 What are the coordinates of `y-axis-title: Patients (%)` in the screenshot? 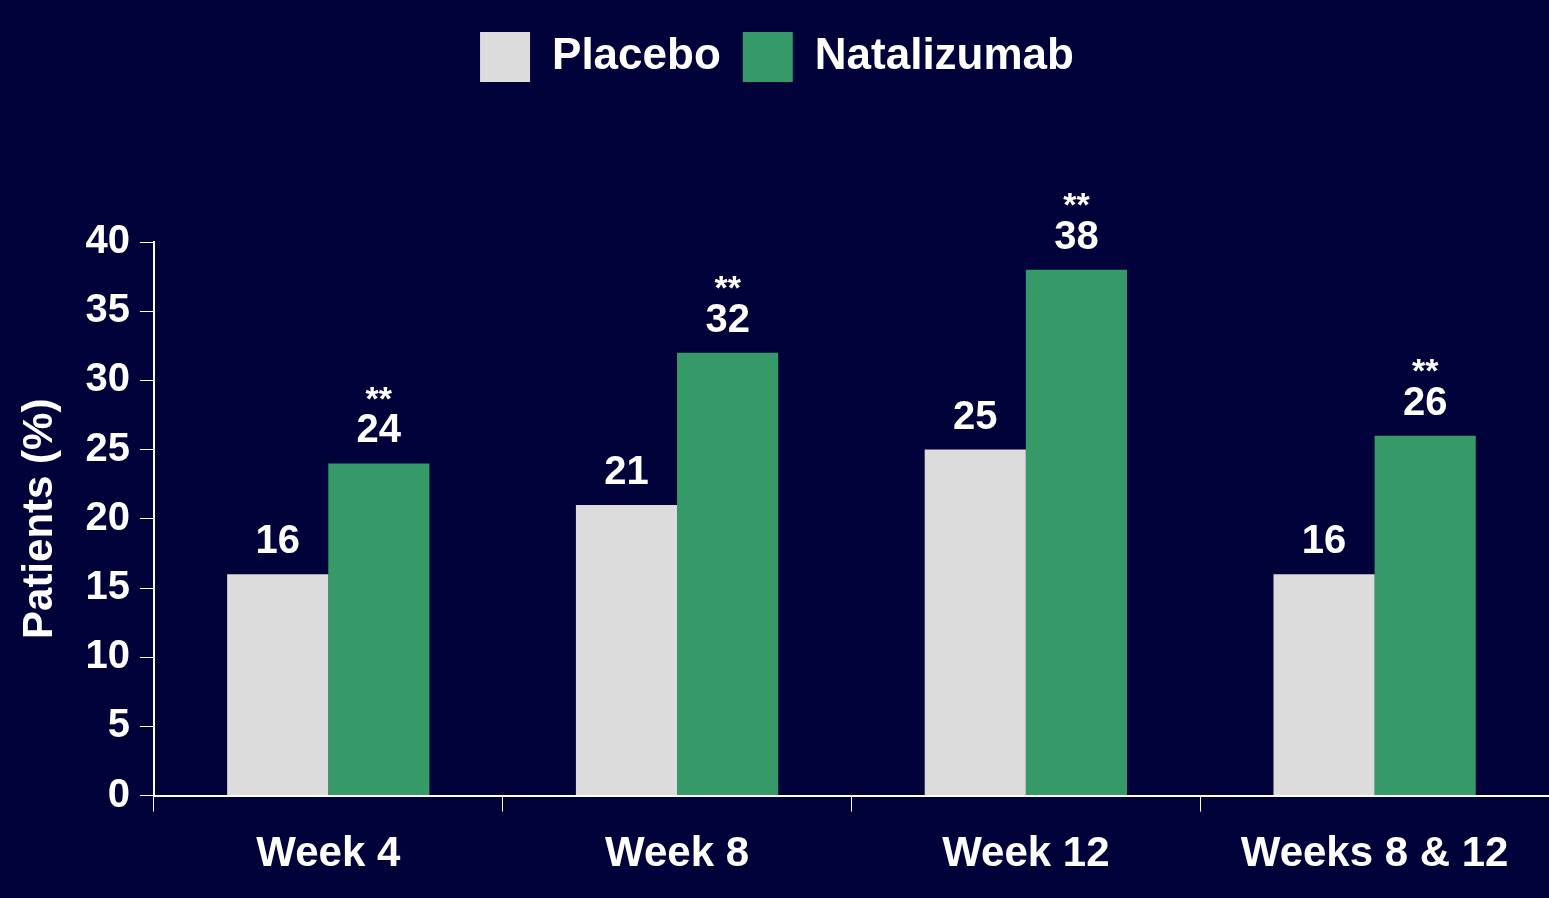 It's located at (37, 518).